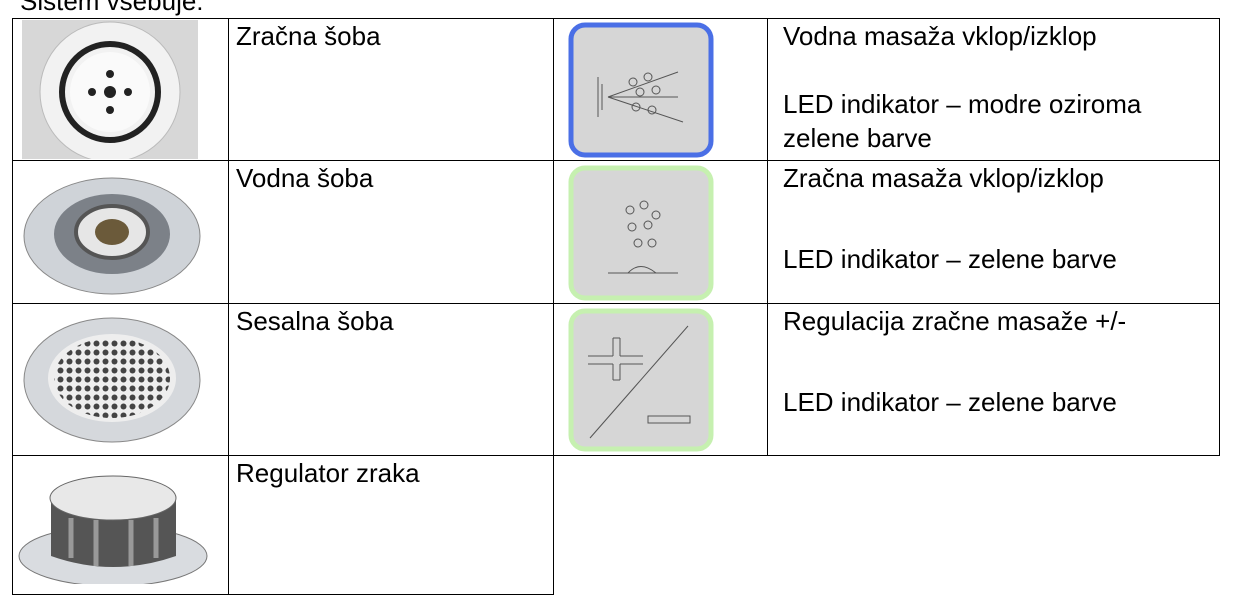  Describe the element at coordinates (112, 236) in the screenshot. I see `water-nozzle-image` at that location.